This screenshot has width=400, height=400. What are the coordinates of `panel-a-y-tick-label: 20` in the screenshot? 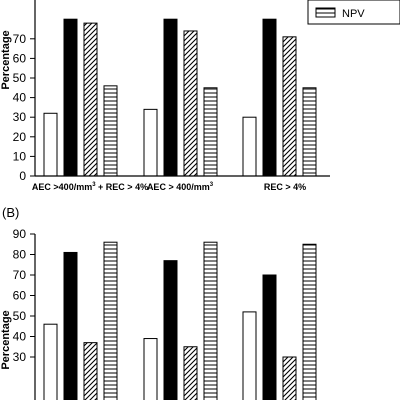 It's located at (20, 137).